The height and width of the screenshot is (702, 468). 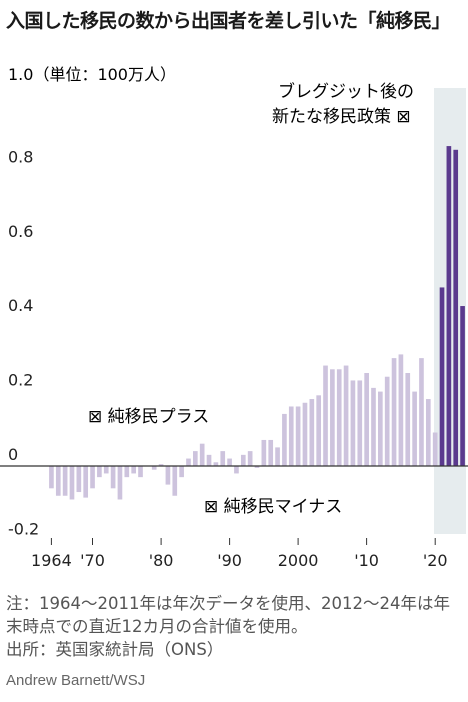 What do you see at coordinates (346, 91) in the screenshot?
I see `post-brexit-annotation-line1: ブレグジット後の` at bounding box center [346, 91].